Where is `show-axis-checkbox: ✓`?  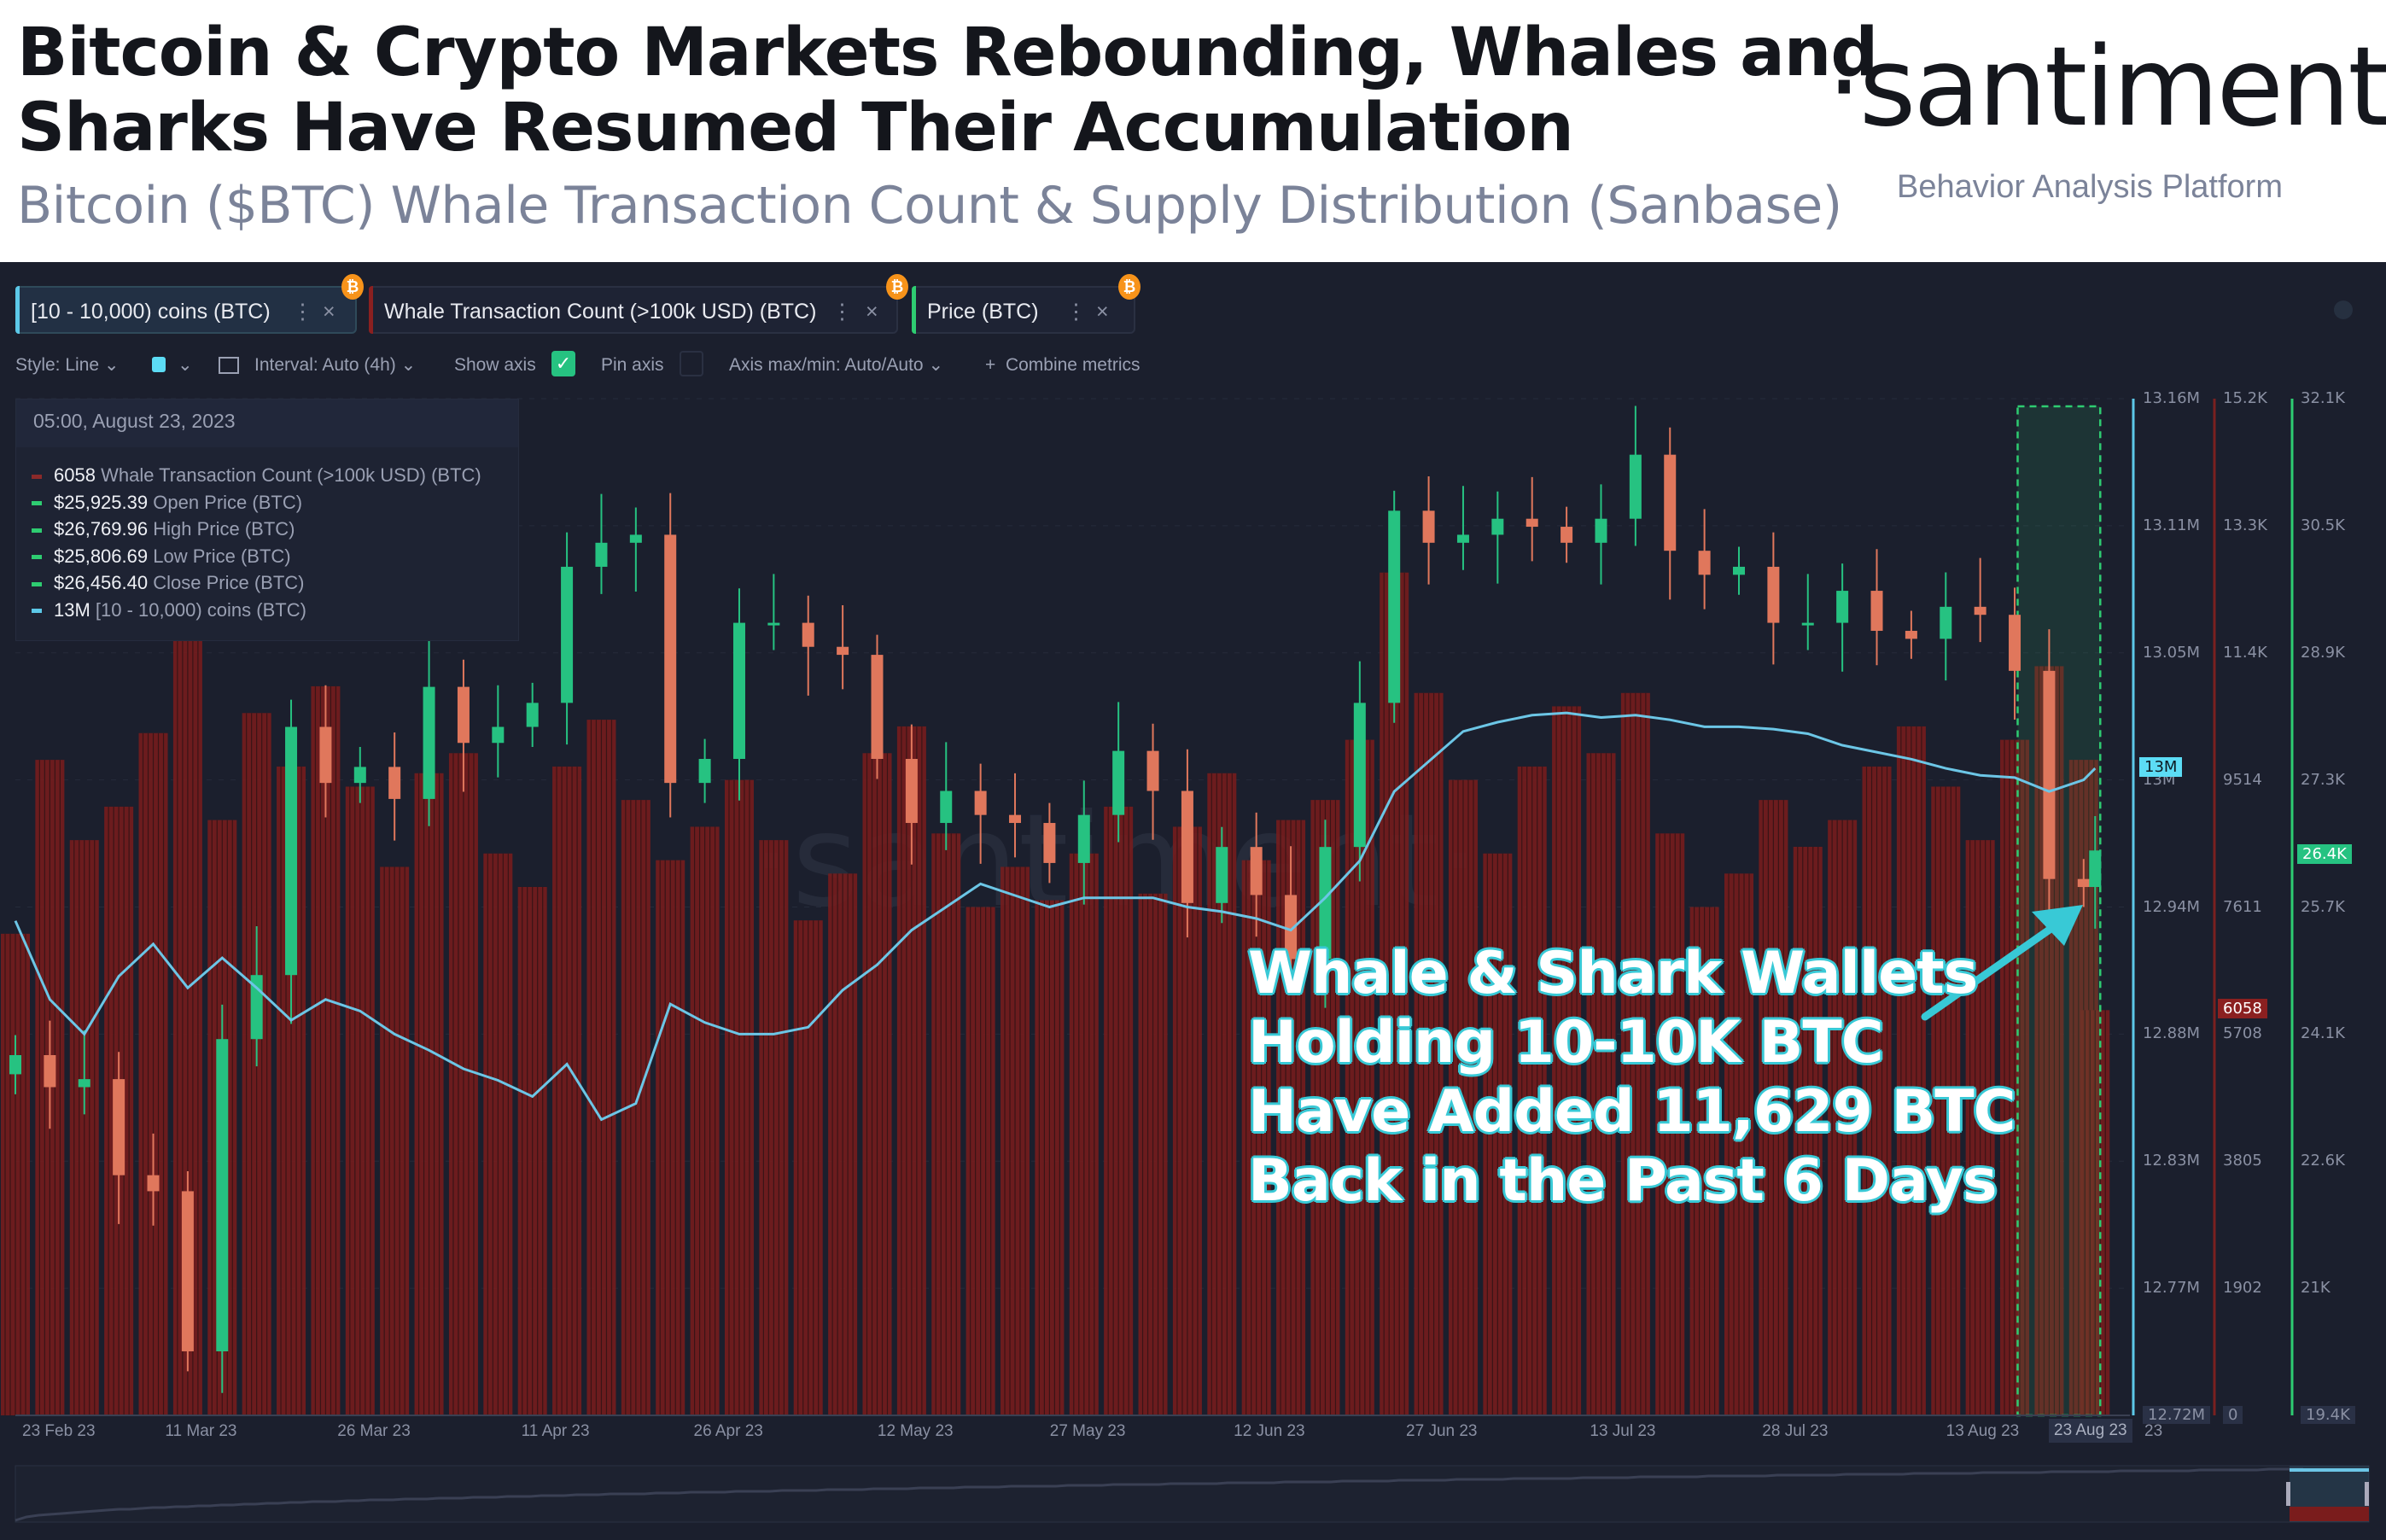
show-axis-checkbox: ✓ is located at coordinates (563, 363).